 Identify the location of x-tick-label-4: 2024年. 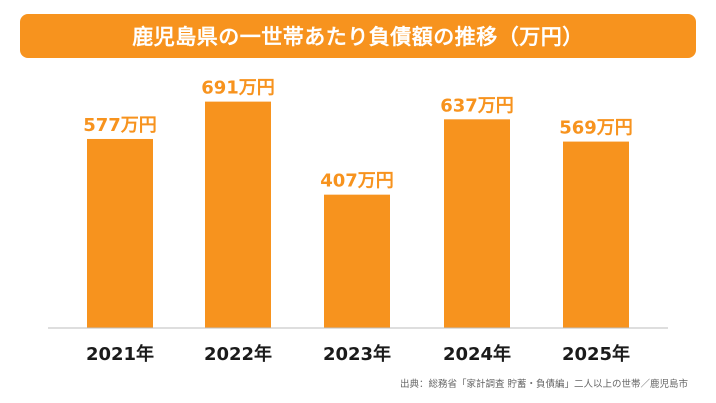
(477, 354).